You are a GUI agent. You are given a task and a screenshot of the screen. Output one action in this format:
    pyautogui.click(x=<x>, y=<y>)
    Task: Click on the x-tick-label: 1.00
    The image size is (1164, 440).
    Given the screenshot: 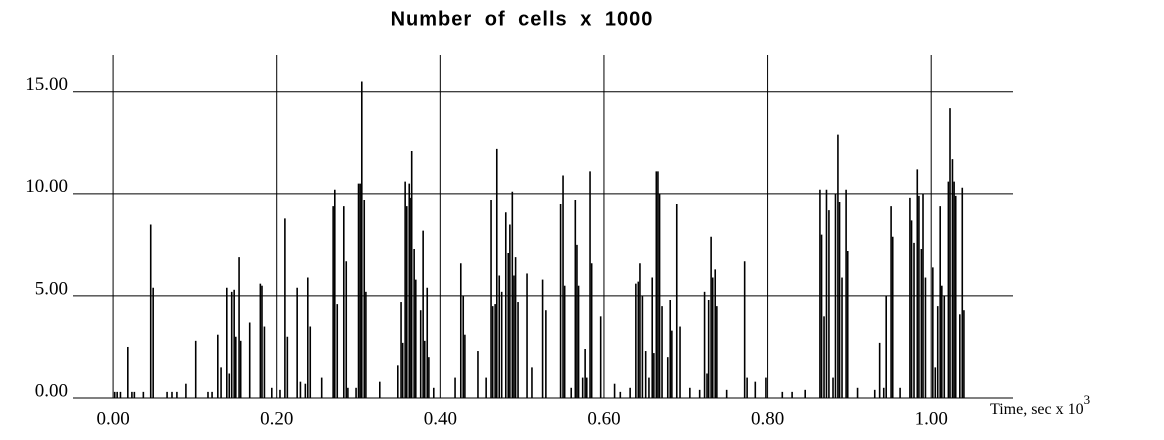 What is the action you would take?
    pyautogui.click(x=931, y=418)
    